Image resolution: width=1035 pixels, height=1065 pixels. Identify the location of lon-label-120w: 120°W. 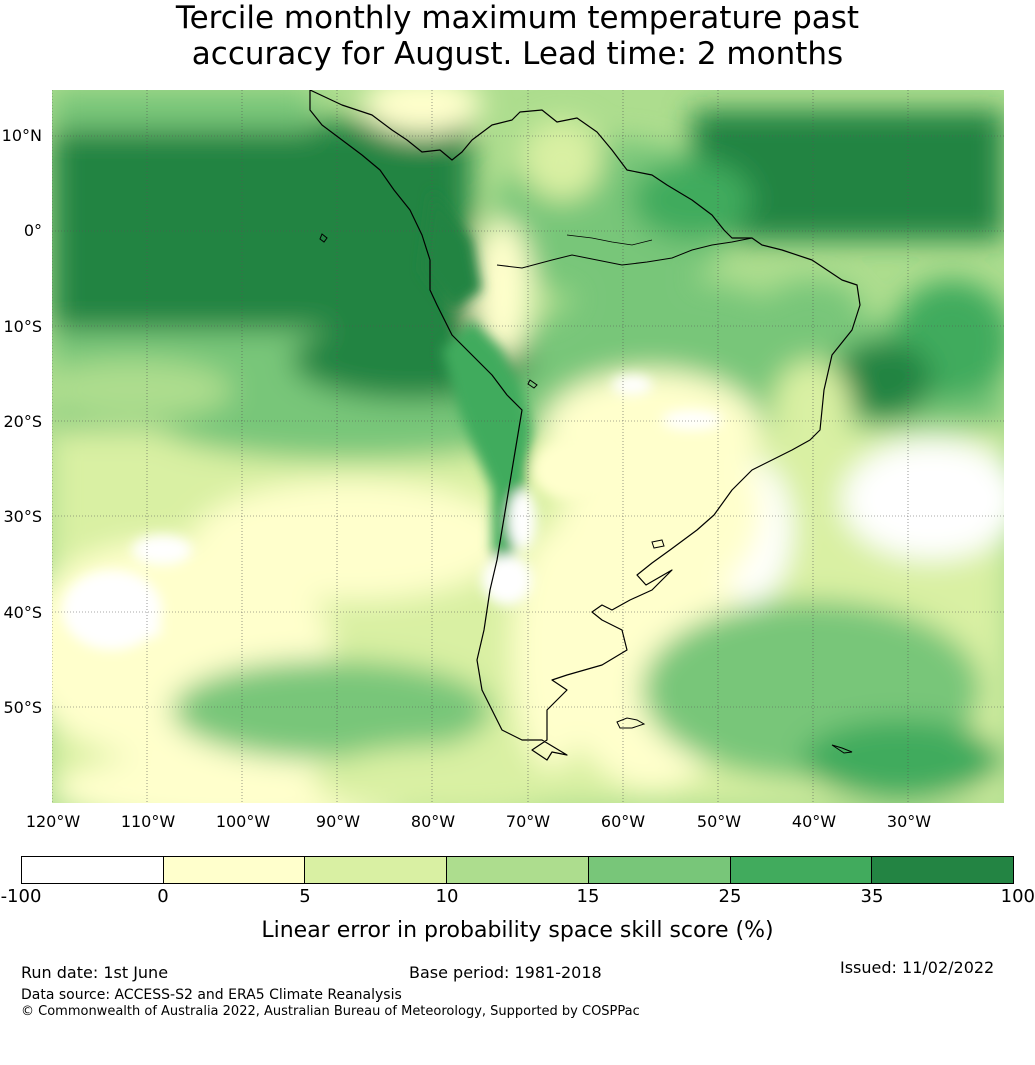
(53, 821).